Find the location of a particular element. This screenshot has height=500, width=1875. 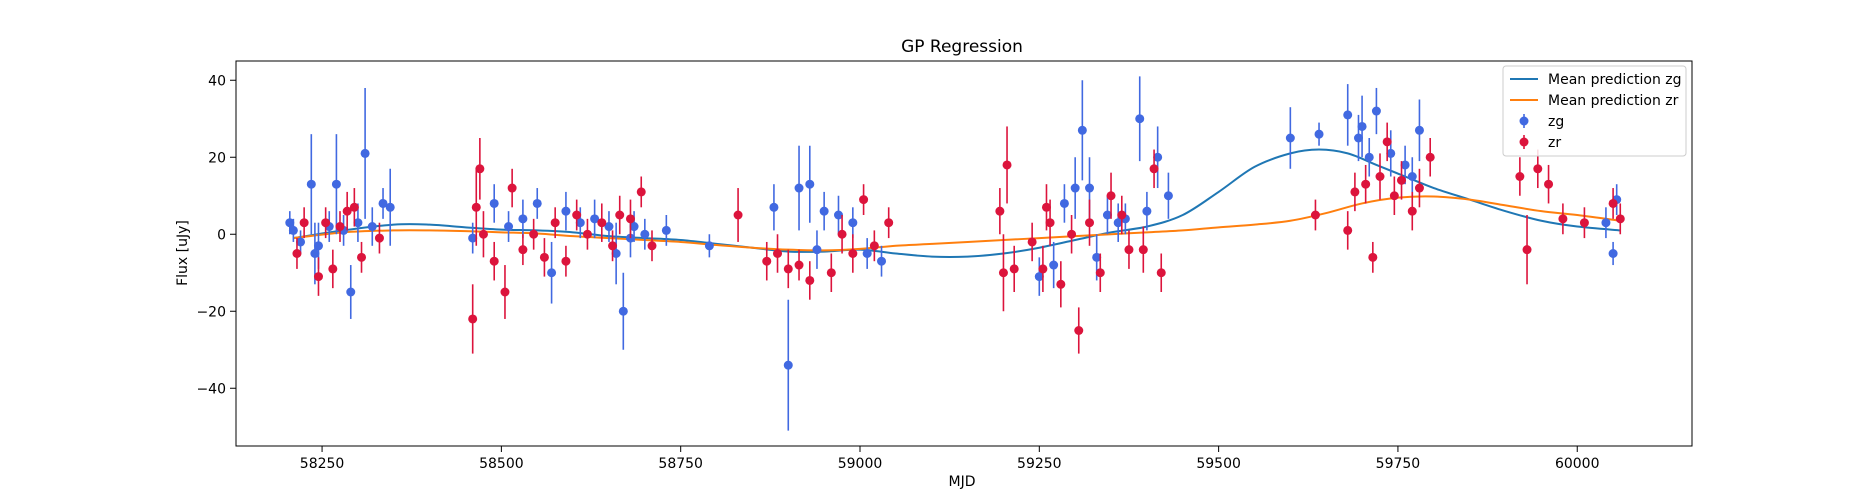

legend-label: Mean prediction zr is located at coordinates (1613, 101).